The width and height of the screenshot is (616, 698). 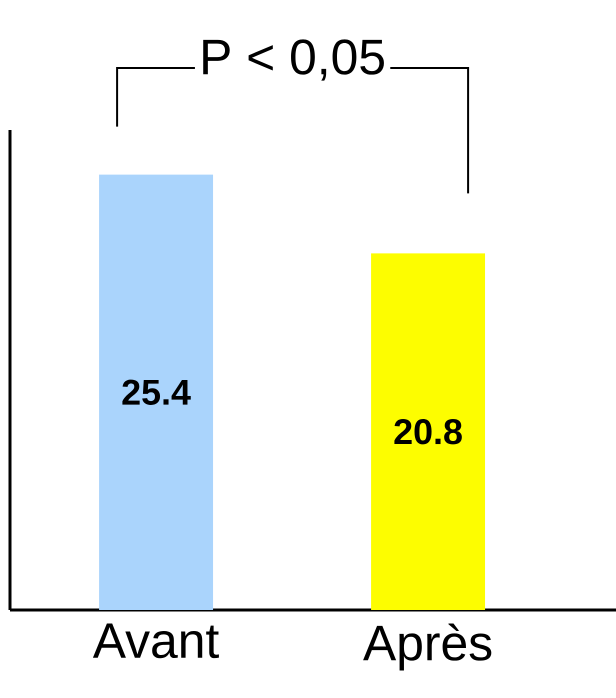 I want to click on x-tick-label: Après, so click(x=427, y=647).